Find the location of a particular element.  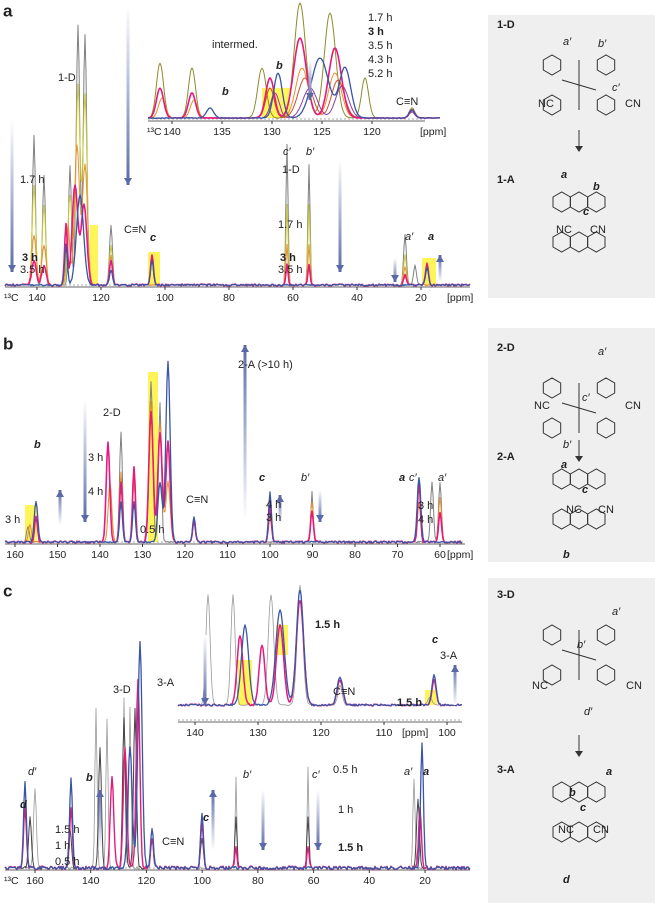

bridge is located at coordinates (579, 85).